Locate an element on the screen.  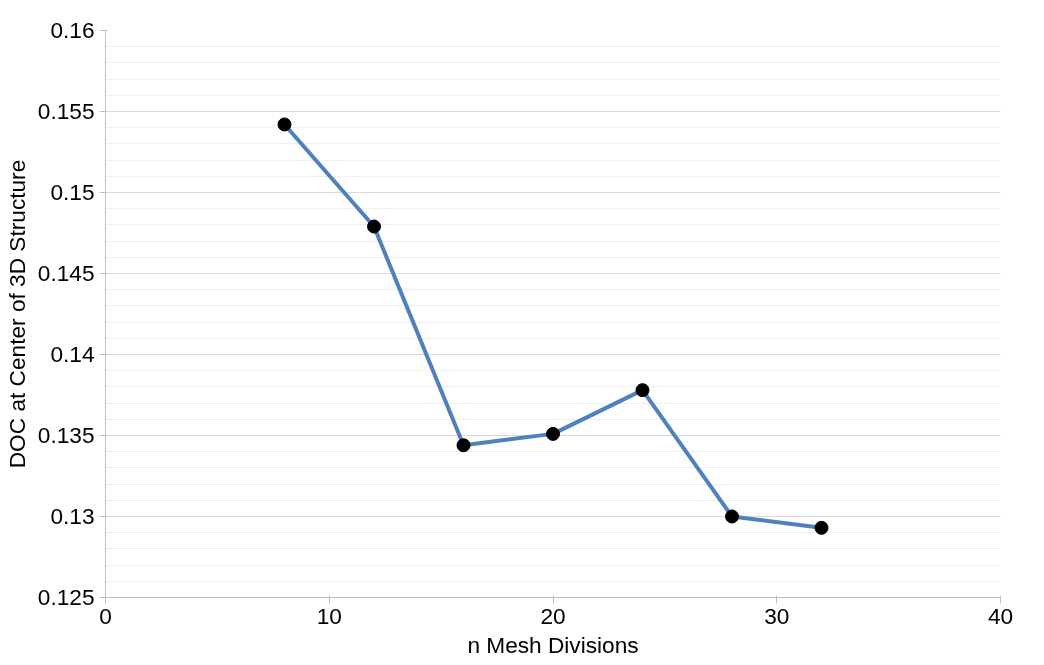
y-tick-label: 0.13 is located at coordinates (72, 516).